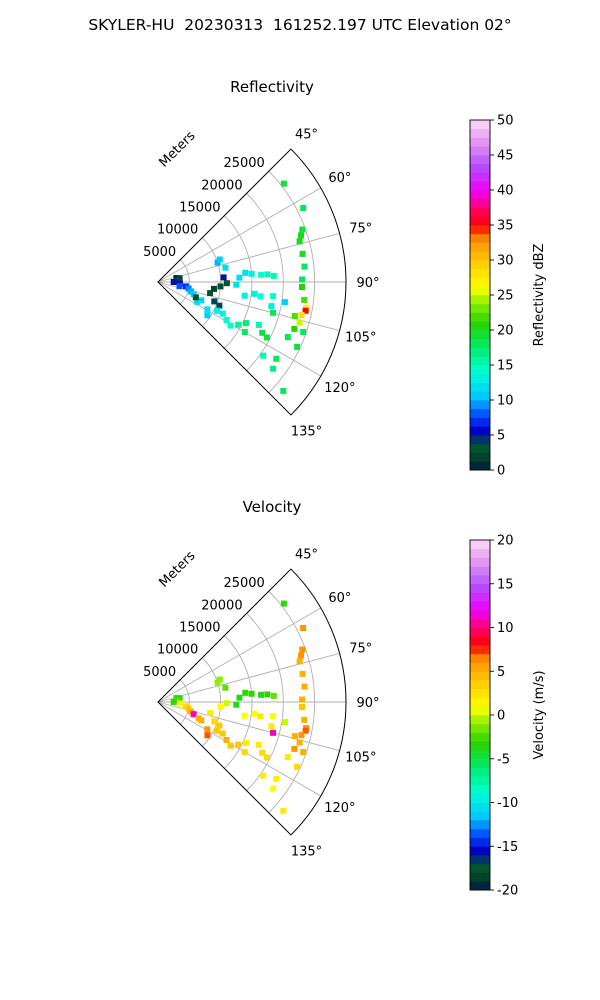  I want to click on angle-tick-label: 75°, so click(360, 649).